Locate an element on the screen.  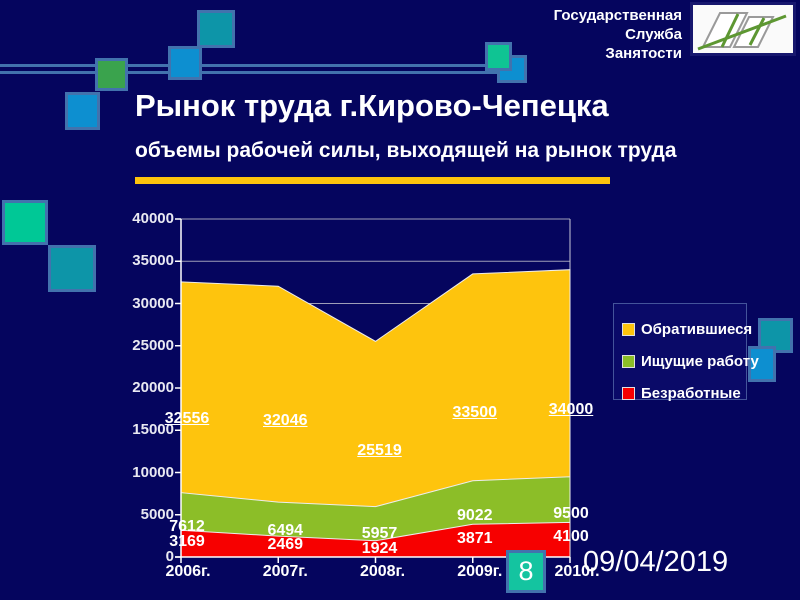
chart-legend: Обратившиеся Ищущие работу Безработные is located at coordinates (686, 352).